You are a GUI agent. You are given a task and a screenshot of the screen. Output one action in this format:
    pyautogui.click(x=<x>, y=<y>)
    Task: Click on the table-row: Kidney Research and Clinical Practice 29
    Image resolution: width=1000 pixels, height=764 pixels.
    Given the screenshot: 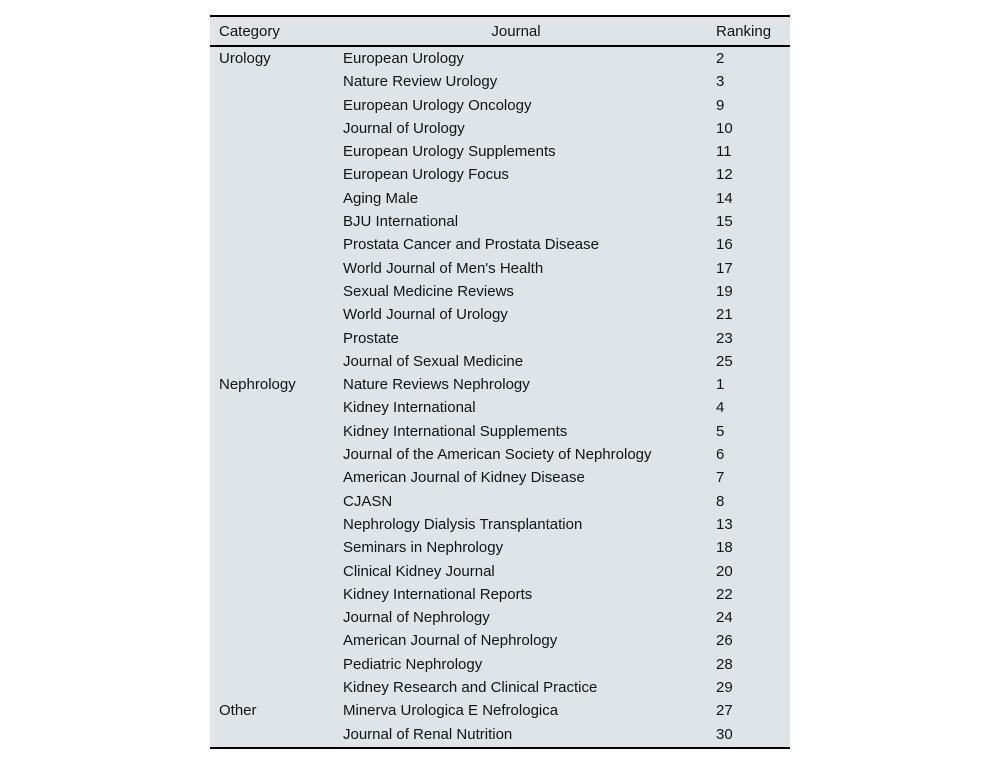 What is the action you would take?
    pyautogui.click(x=500, y=687)
    